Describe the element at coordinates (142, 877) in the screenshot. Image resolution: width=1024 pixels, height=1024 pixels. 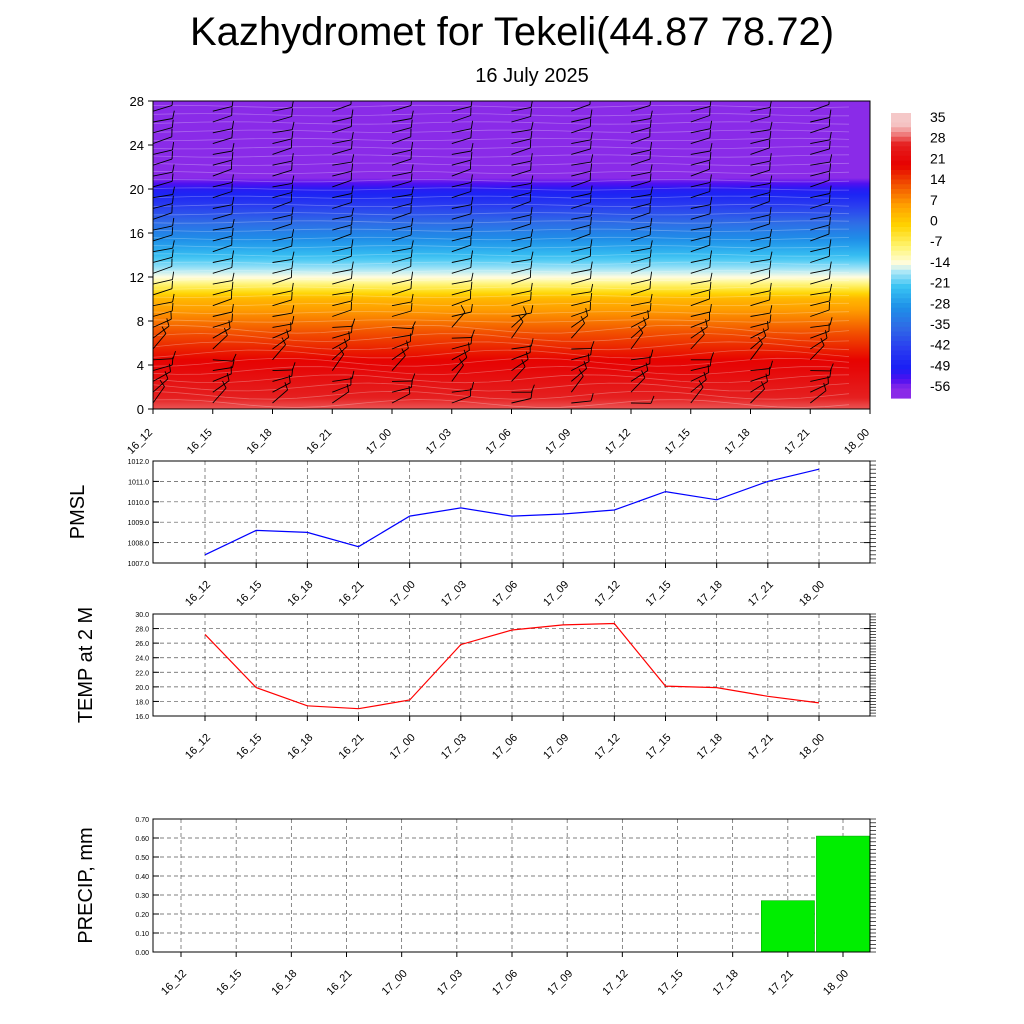
I see `y-tick-label: 0.40` at that location.